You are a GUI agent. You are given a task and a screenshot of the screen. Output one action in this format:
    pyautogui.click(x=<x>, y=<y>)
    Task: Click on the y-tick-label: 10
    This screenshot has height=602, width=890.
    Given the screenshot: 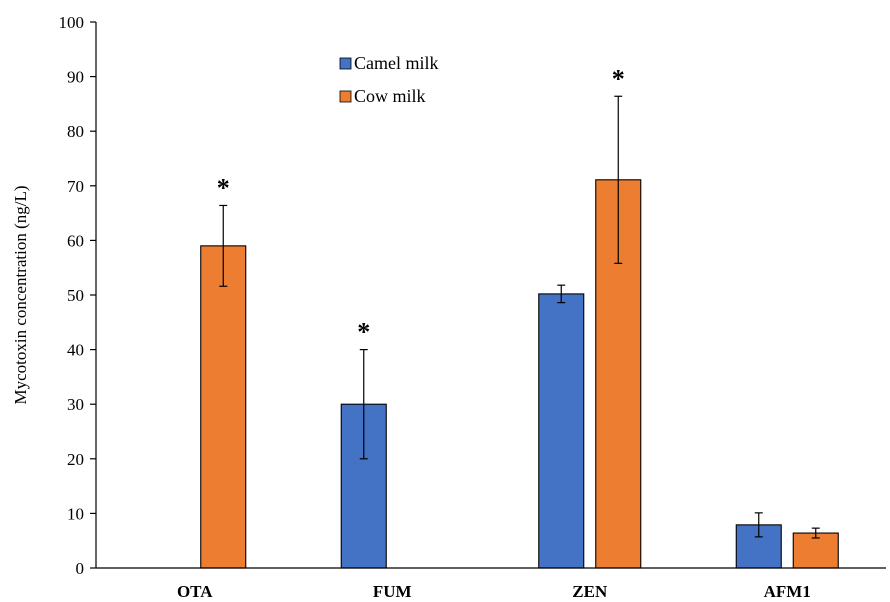 What is the action you would take?
    pyautogui.click(x=75, y=513)
    